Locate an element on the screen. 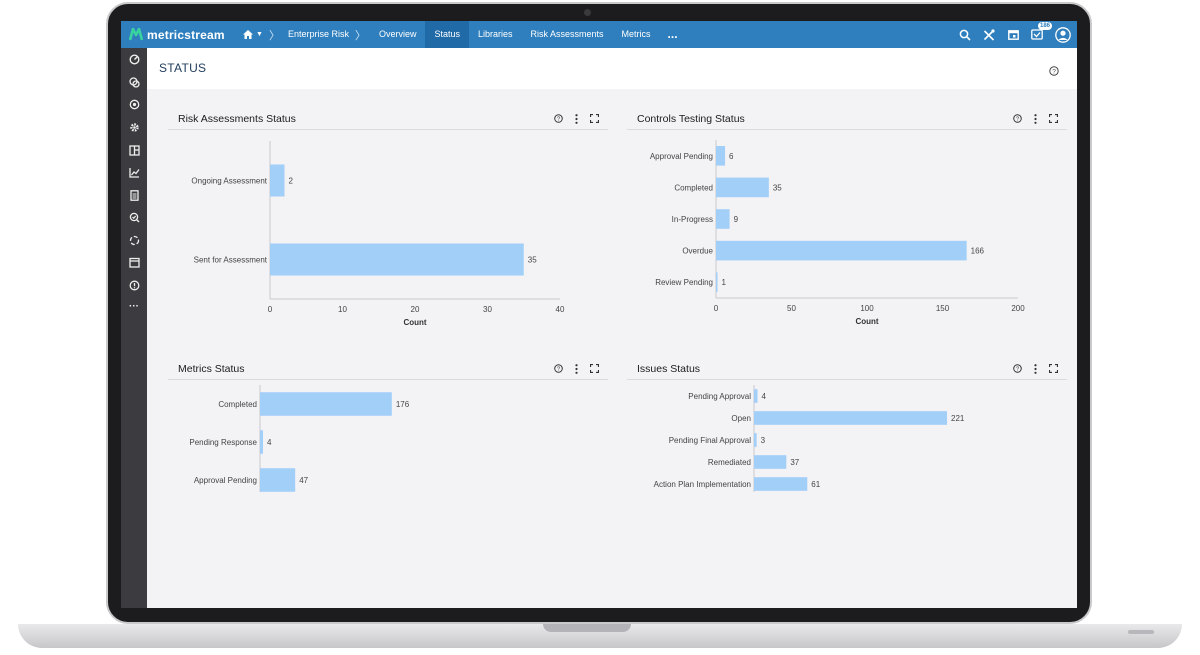 The height and width of the screenshot is (655, 1200). data-label: 2 is located at coordinates (291, 181).